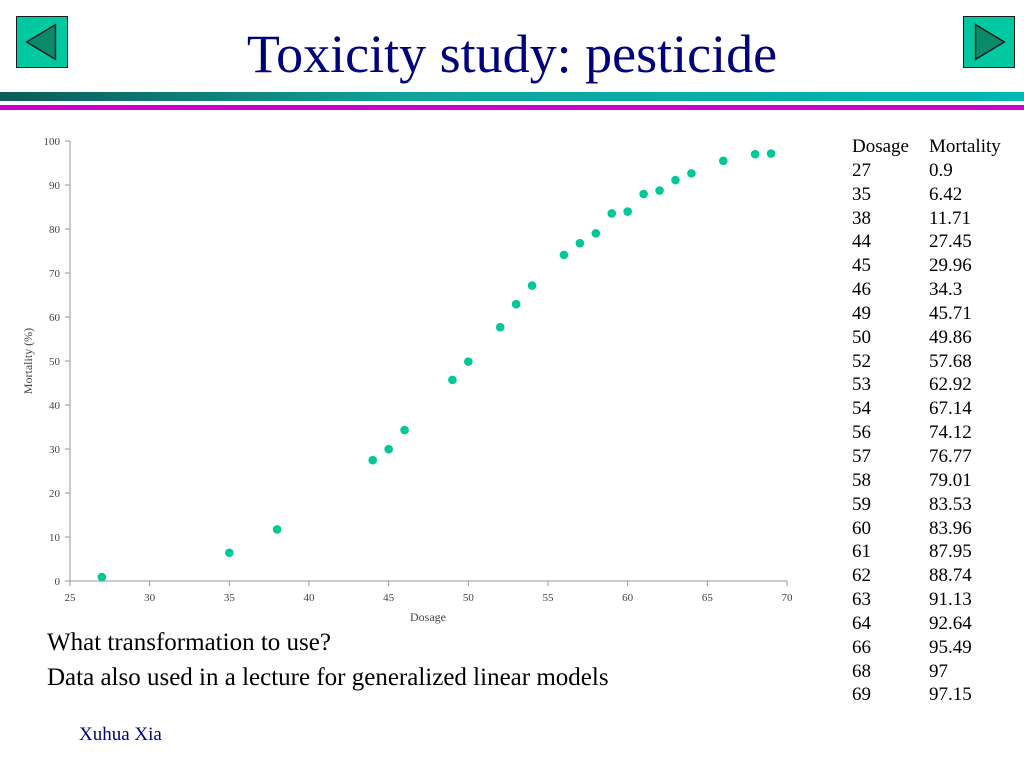 The image size is (1024, 768). What do you see at coordinates (950, 623) in the screenshot?
I see `table-cell-mortality: 92.64` at bounding box center [950, 623].